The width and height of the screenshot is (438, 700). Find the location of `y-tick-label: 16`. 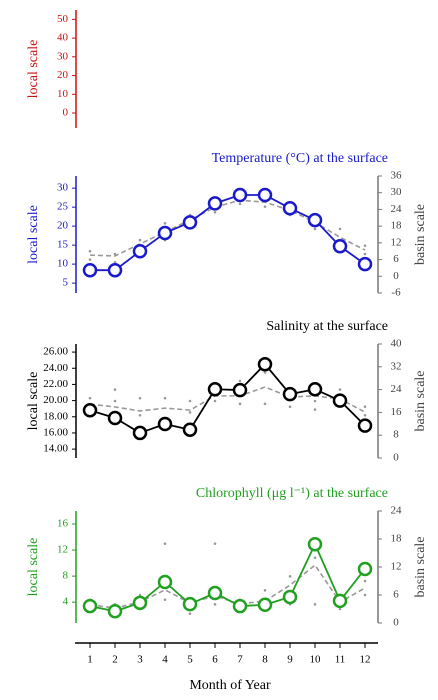

y-tick-label: 16 is located at coordinates (63, 524).